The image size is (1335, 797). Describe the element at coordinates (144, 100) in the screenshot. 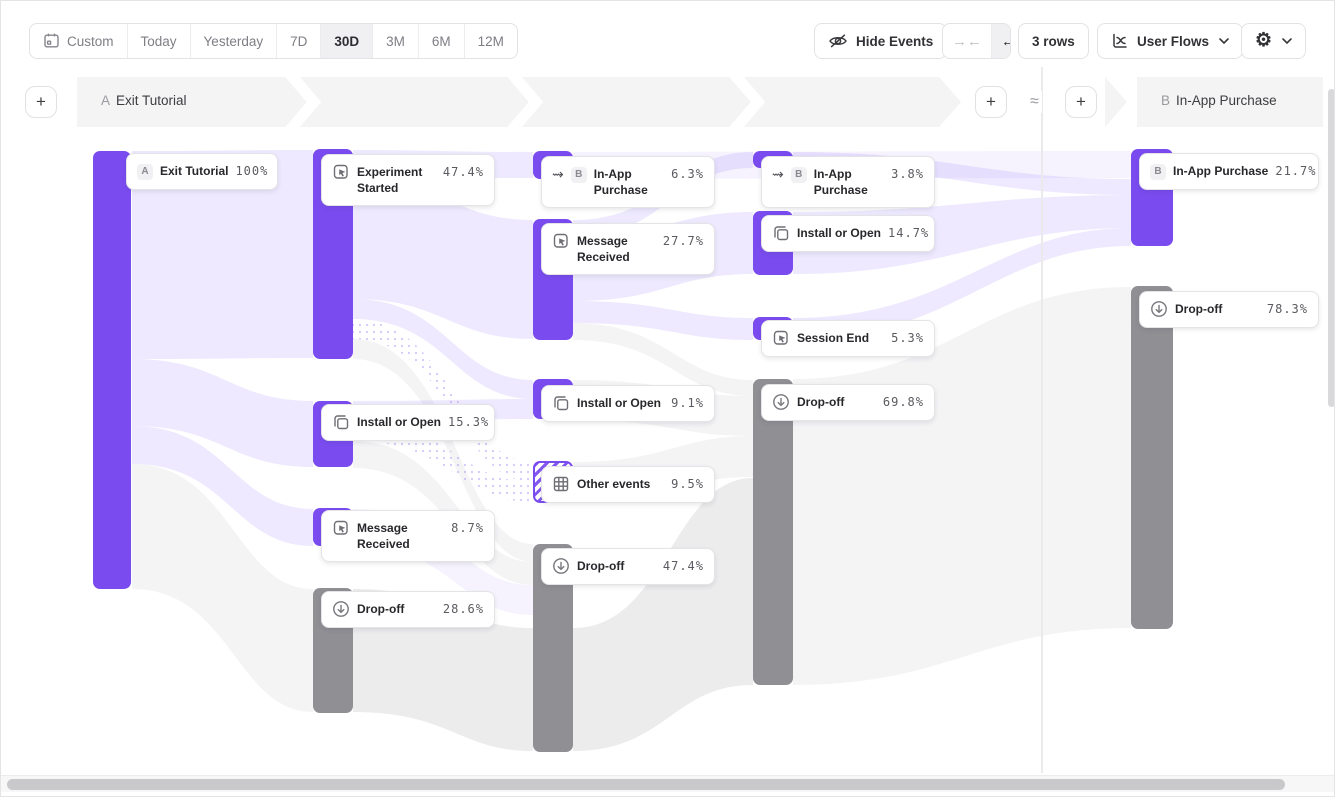

I see `flow-a-title: A Exit Tutorial` at that location.